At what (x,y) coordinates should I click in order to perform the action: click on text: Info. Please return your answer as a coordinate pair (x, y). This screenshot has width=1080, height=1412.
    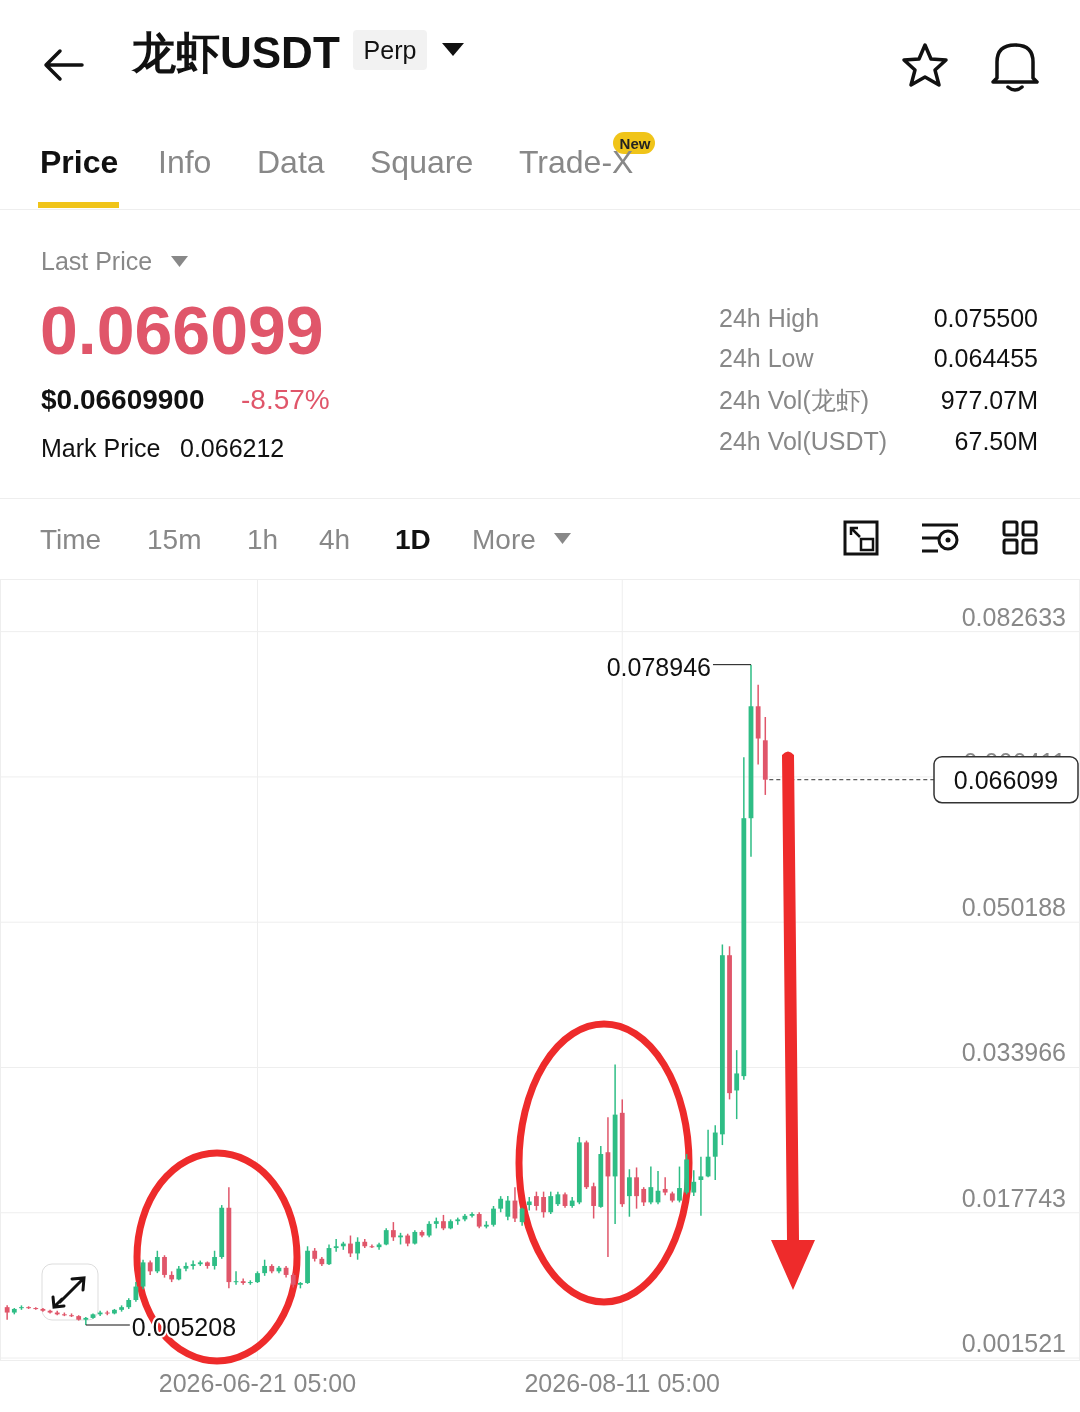
    Looking at the image, I should click on (185, 162).